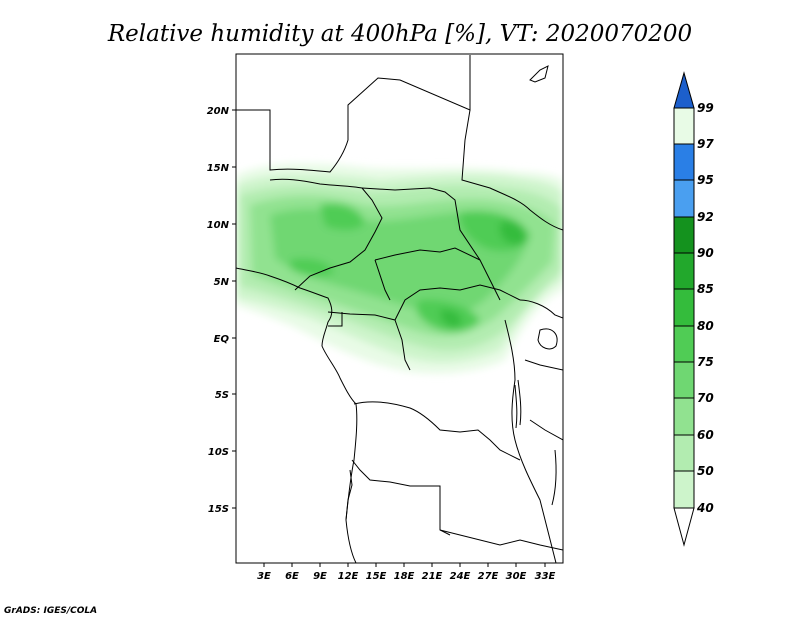  I want to click on lon-label: 15E, so click(376, 576).